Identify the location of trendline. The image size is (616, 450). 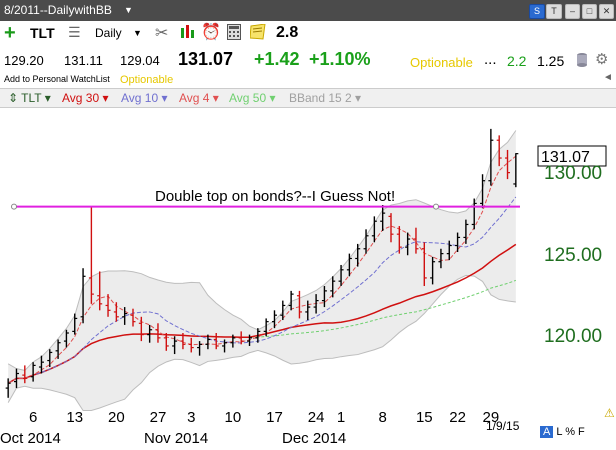
(266, 206).